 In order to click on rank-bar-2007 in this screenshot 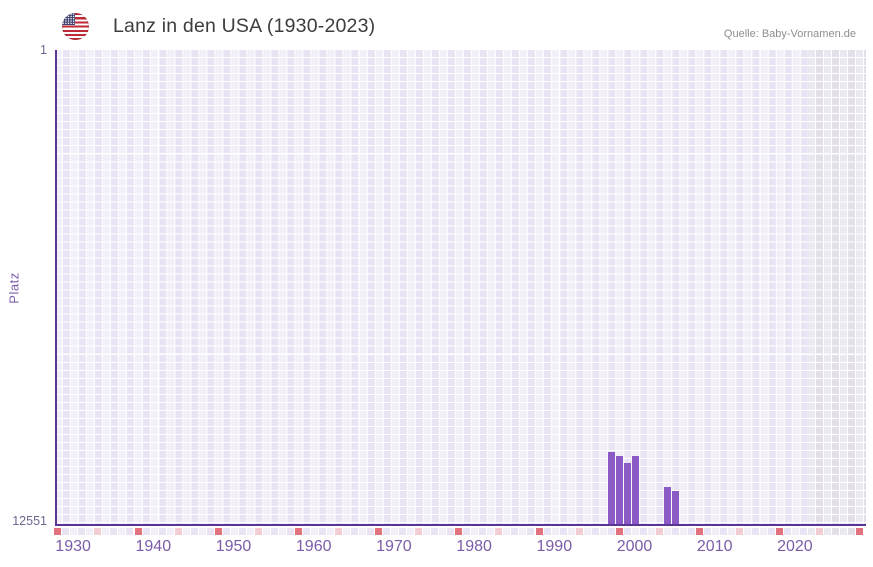, I will do `click(676, 507)`.